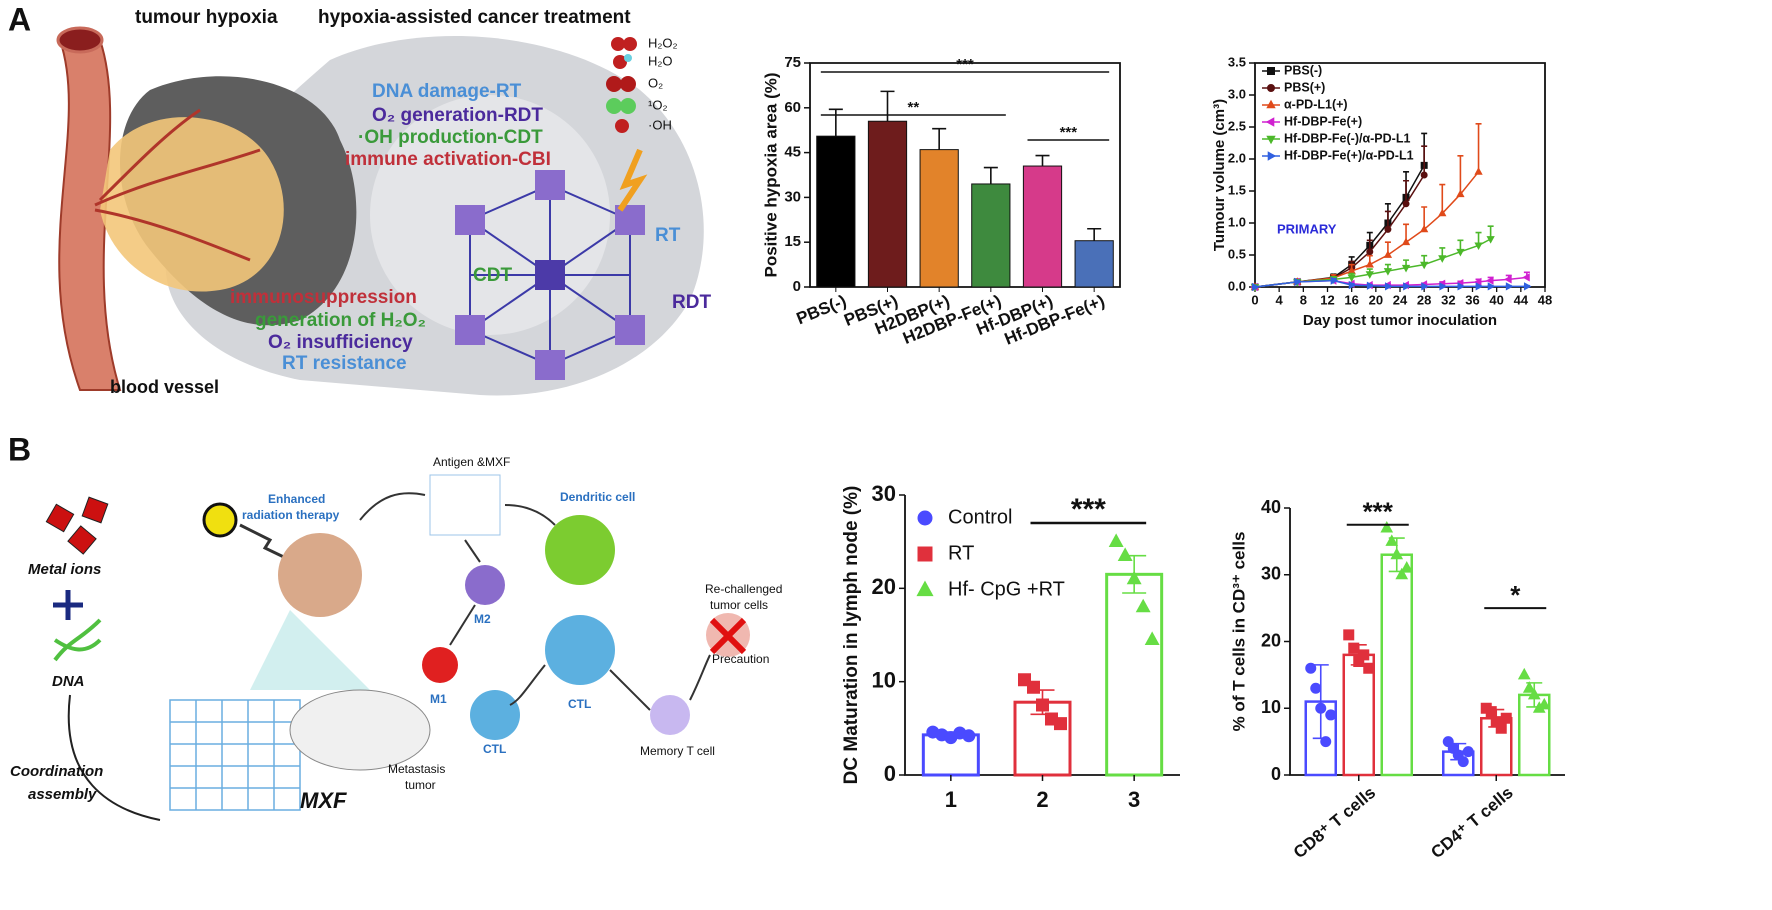 Image resolution: width=1772 pixels, height=910 pixels. Describe the element at coordinates (1134, 799) in the screenshot. I see `x-tick-label: 3` at that location.